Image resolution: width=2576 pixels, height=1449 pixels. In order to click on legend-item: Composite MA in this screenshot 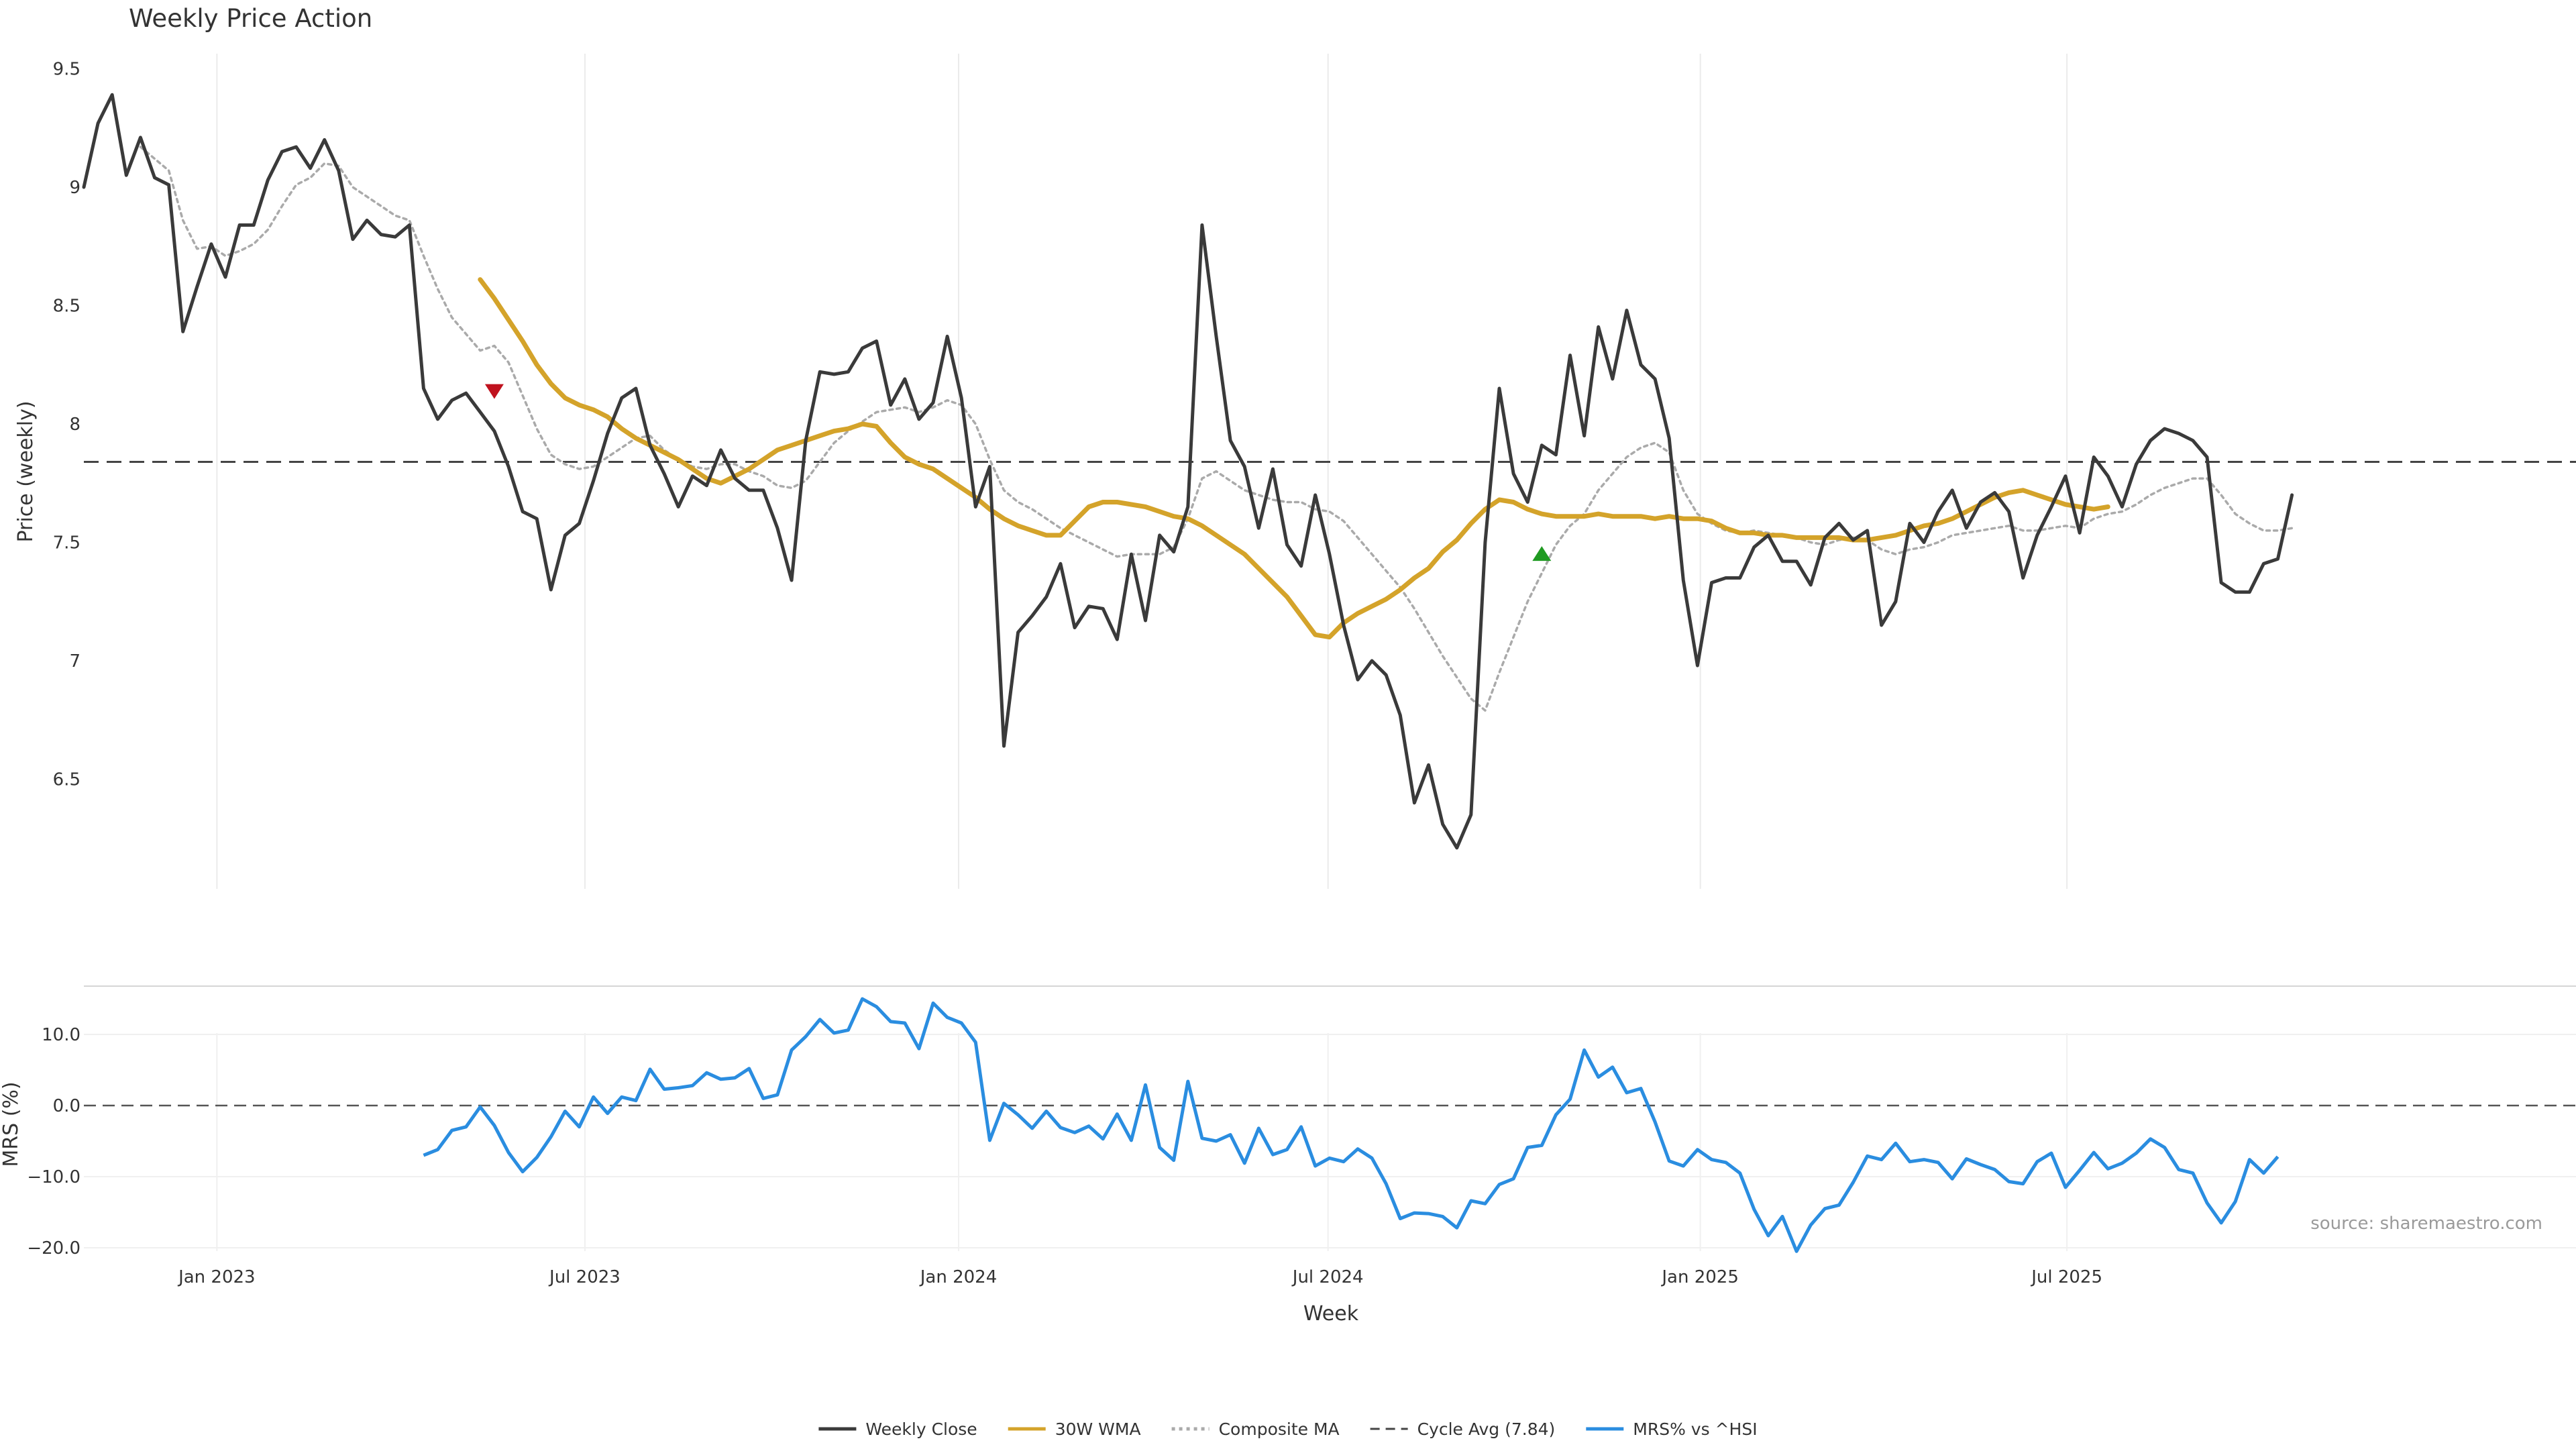, I will do `click(1255, 1429)`.